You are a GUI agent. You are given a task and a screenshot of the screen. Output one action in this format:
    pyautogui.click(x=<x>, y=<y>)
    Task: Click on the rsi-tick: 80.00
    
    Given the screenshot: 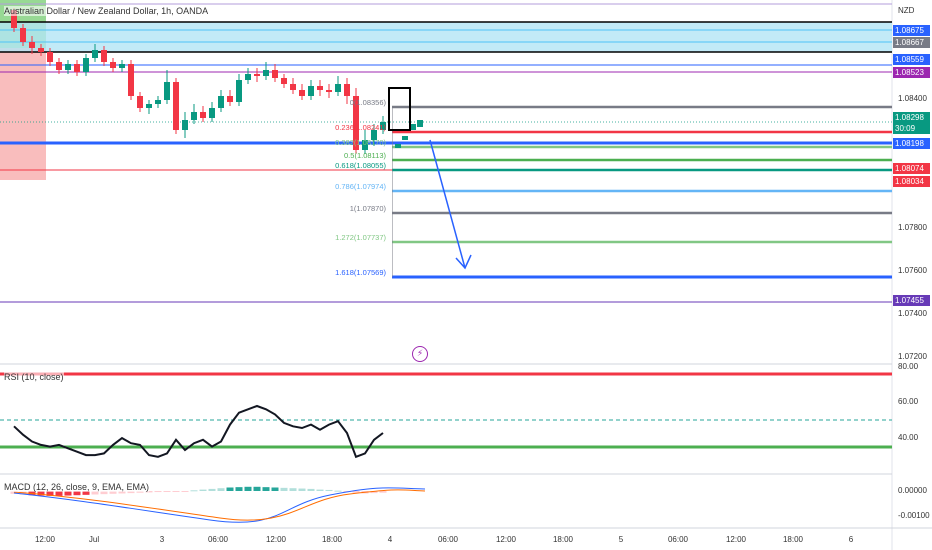 What is the action you would take?
    pyautogui.click(x=908, y=366)
    